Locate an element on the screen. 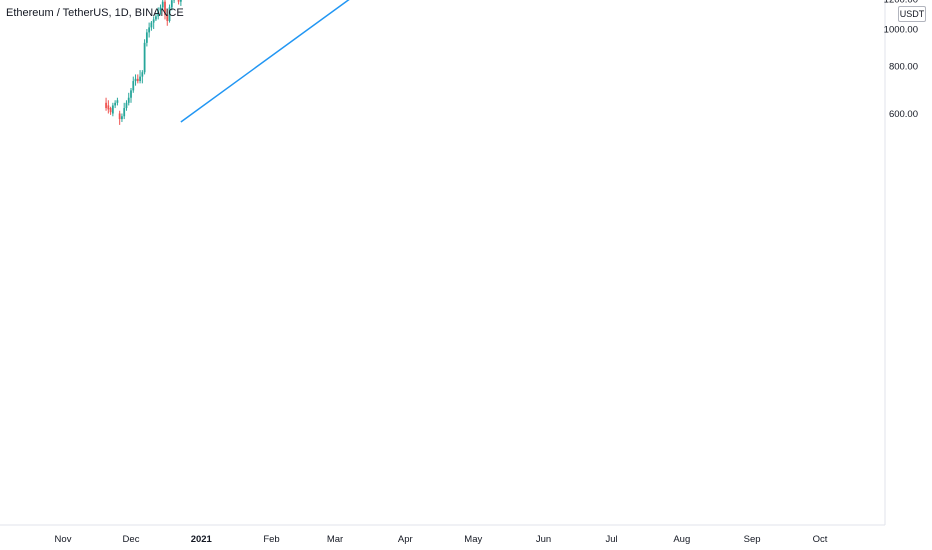 The width and height of the screenshot is (932, 550). y-tick-label: 800.00 is located at coordinates (903, 66).